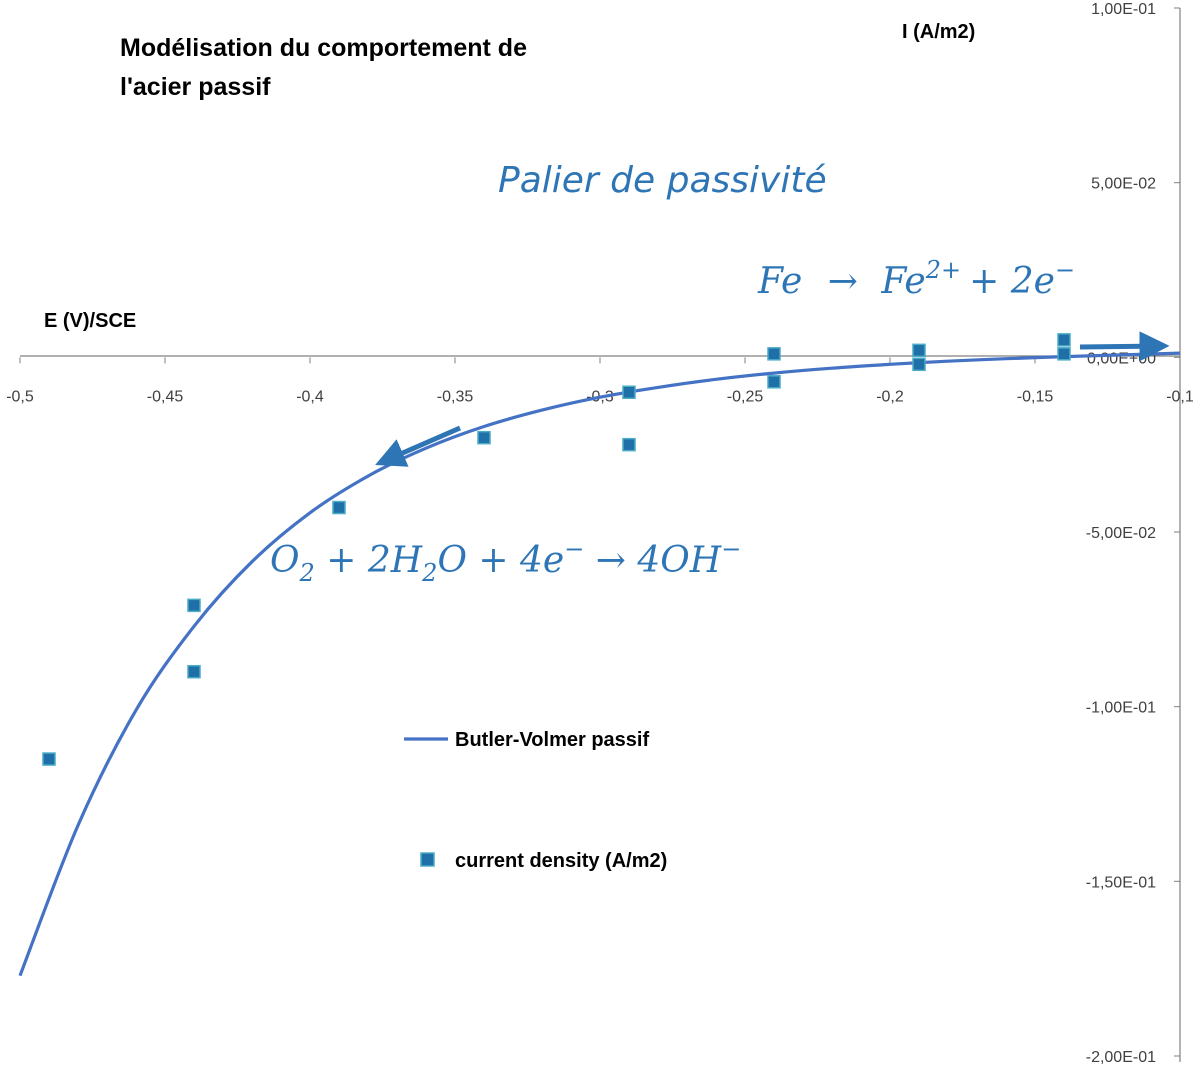  I want to click on anodic-reaction-annotation: Fe → Fe2+ + 2e−, so click(916, 279).